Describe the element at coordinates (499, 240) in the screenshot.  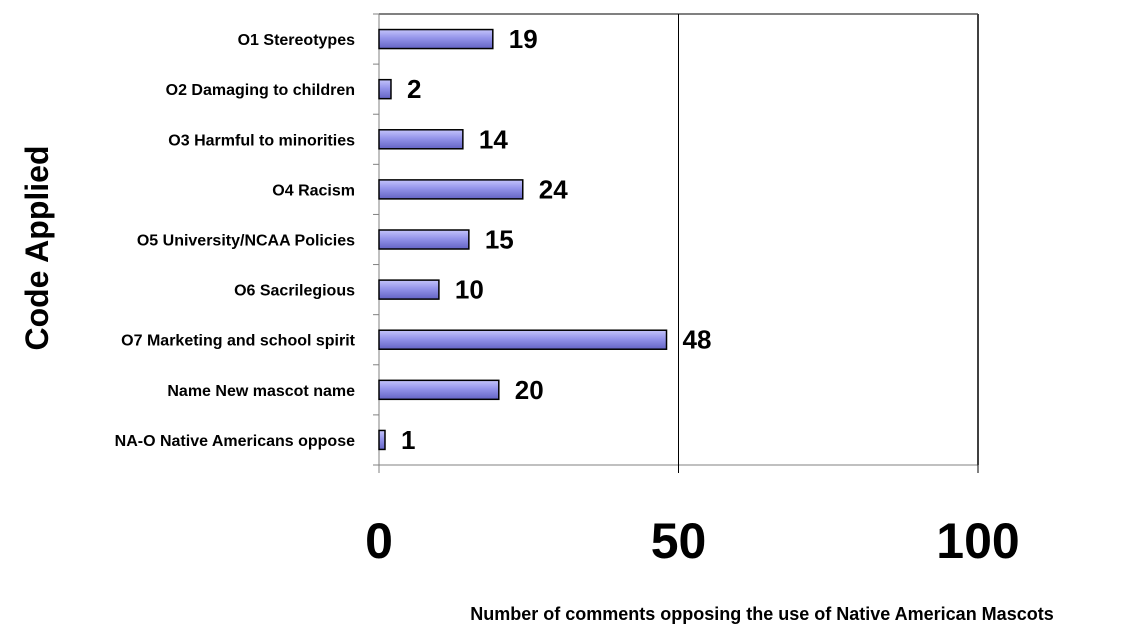
I see `data-label: 15` at that location.